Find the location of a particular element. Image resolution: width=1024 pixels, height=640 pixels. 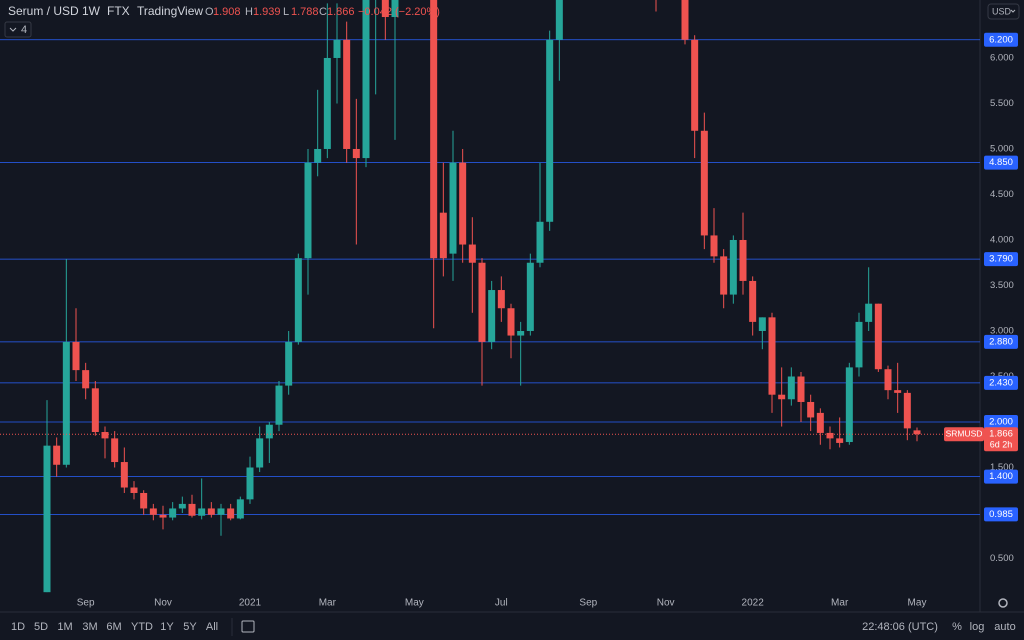

price-label: 3.790 is located at coordinates (1001, 259).